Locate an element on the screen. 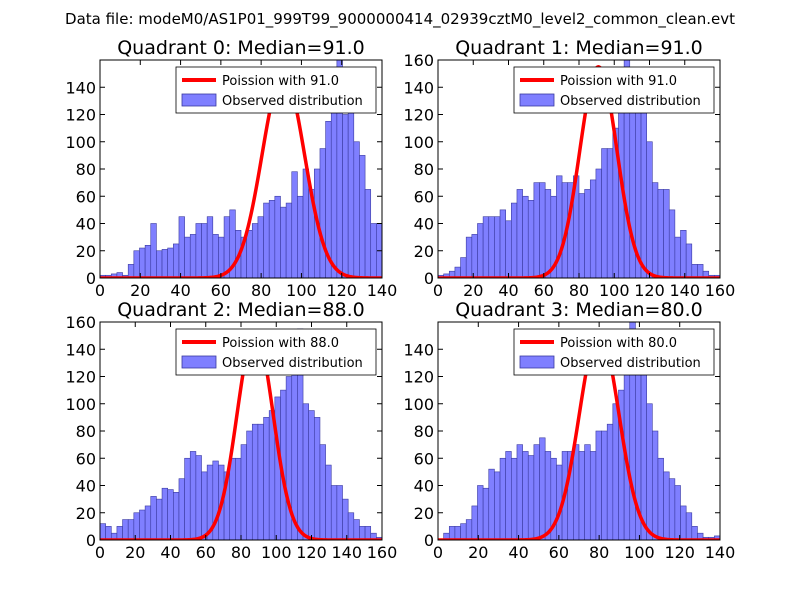 Image resolution: width=800 pixels, height=600 pixels. y-tick-label: 100 is located at coordinates (80, 404).